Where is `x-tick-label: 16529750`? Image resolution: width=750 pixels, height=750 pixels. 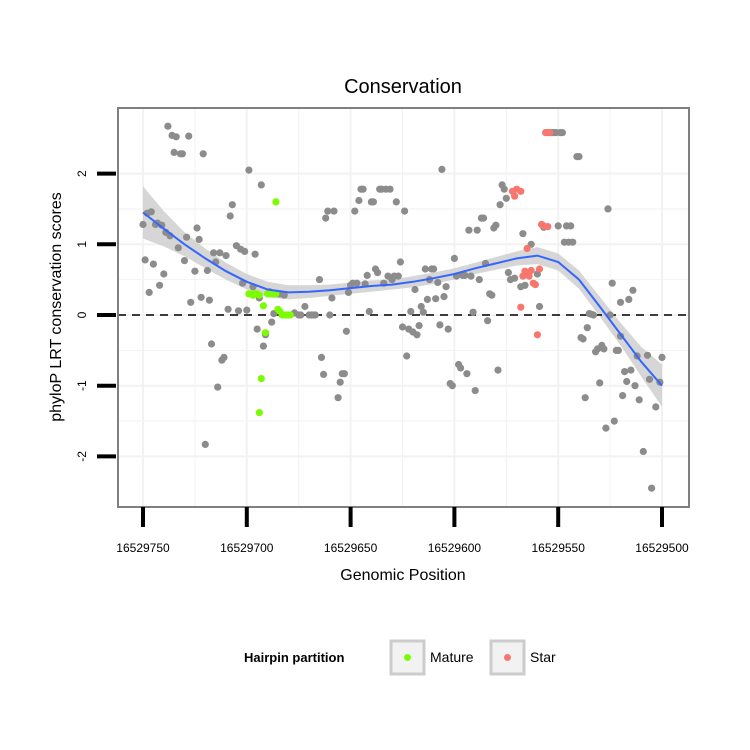 x-tick-label: 16529750 is located at coordinates (143, 548).